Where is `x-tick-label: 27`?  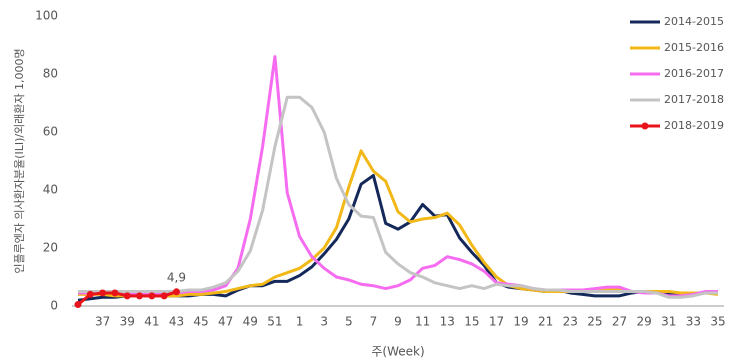 x-tick-label: 27 is located at coordinates (619, 322).